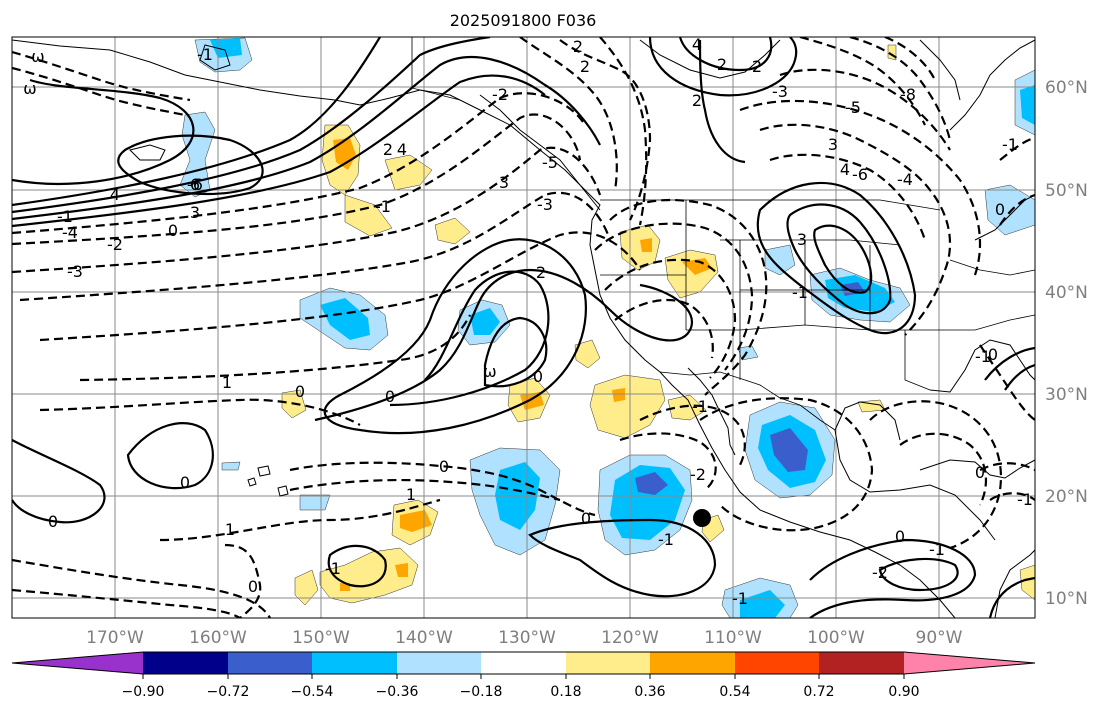 The image size is (1105, 712). Describe the element at coordinates (836, 638) in the screenshot. I see `lon-label: 100°W` at that location.